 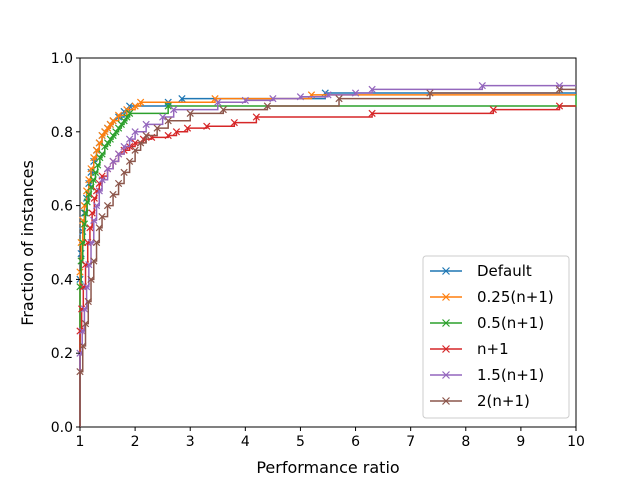 What do you see at coordinates (190, 442) in the screenshot?
I see `x-tick-label: 3` at bounding box center [190, 442].